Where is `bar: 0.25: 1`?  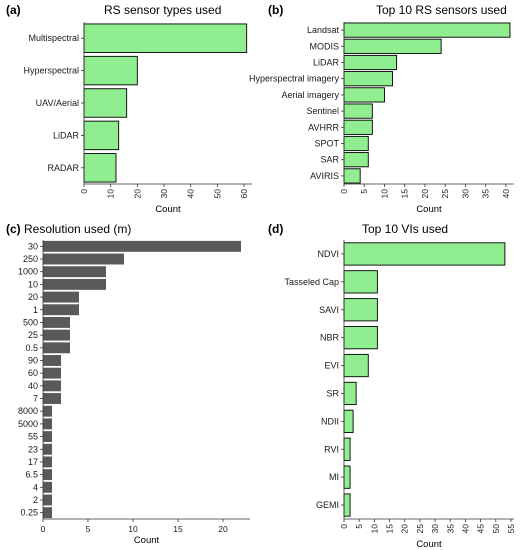 bar: 0.25: 1 is located at coordinates (47, 513).